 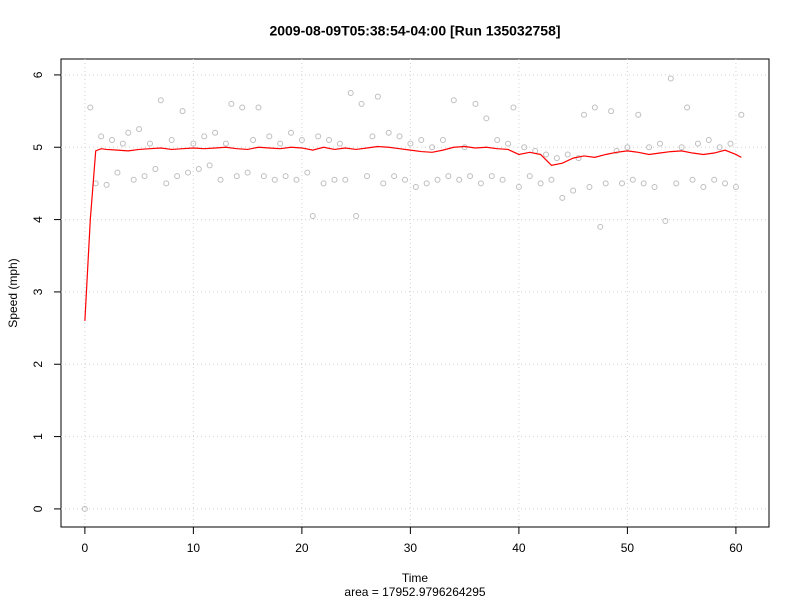 What do you see at coordinates (38, 364) in the screenshot?
I see `y-tick-label: 2` at bounding box center [38, 364].